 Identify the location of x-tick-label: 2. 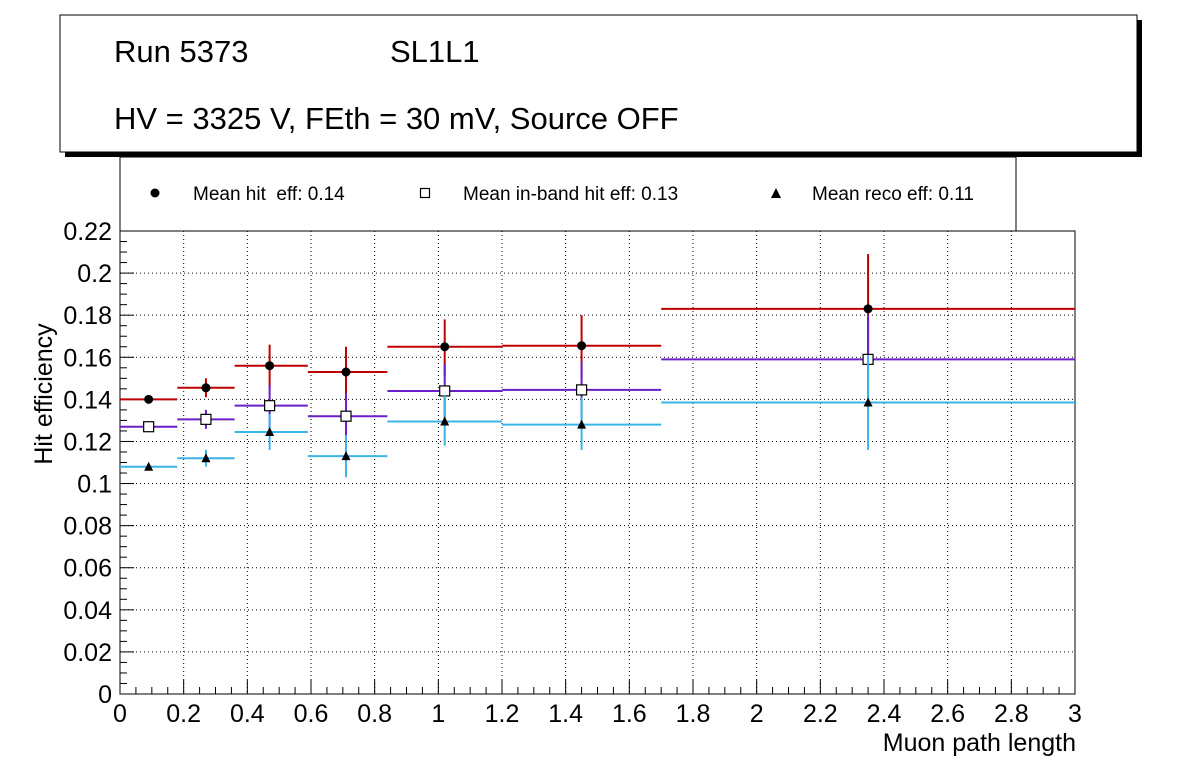
(757, 714).